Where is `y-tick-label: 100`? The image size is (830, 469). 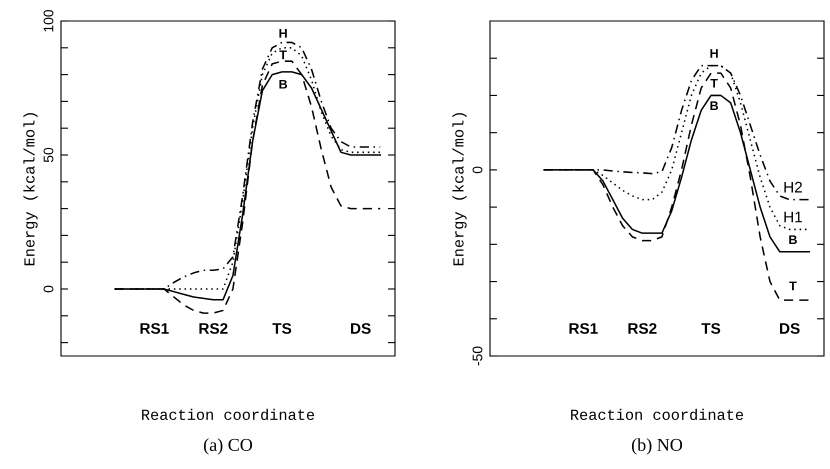
y-tick-label: 100 is located at coordinates (49, 21).